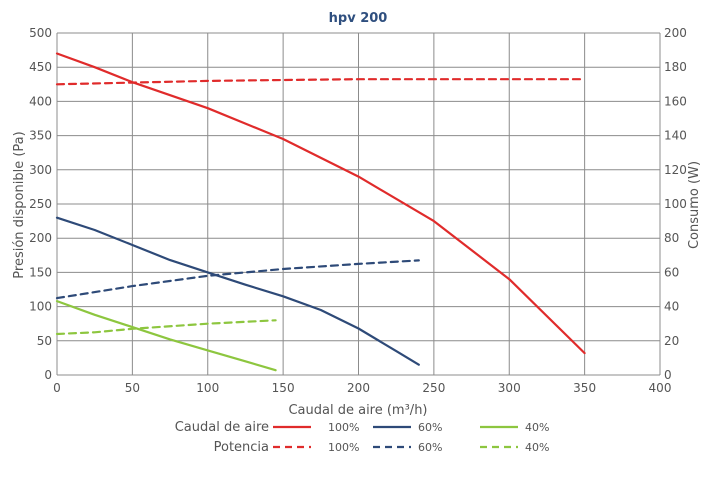  I want to click on y2-tick-label: 200, so click(675, 33).